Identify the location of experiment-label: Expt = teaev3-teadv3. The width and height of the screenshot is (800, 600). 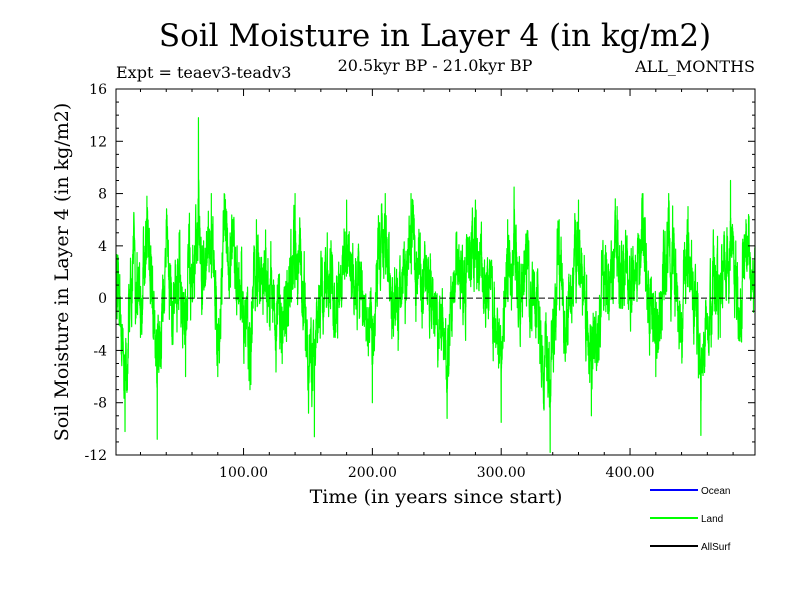
(203, 72).